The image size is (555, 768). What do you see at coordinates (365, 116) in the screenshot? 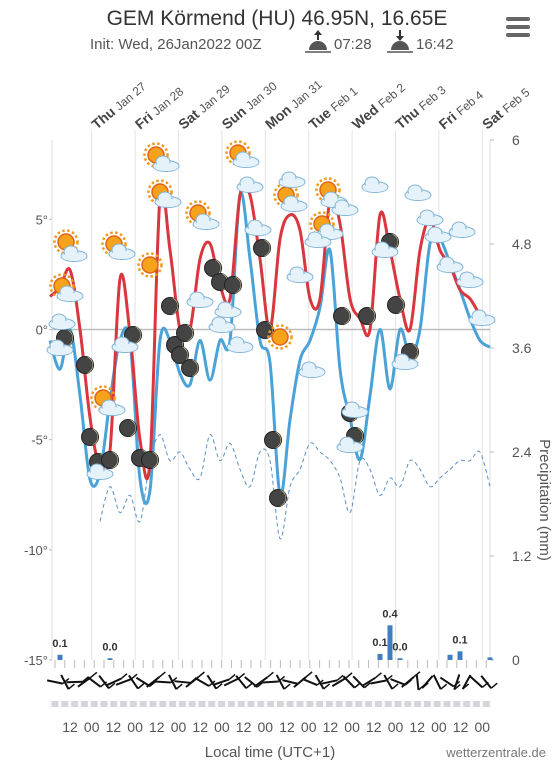
I see `day-weekday: Wed` at bounding box center [365, 116].